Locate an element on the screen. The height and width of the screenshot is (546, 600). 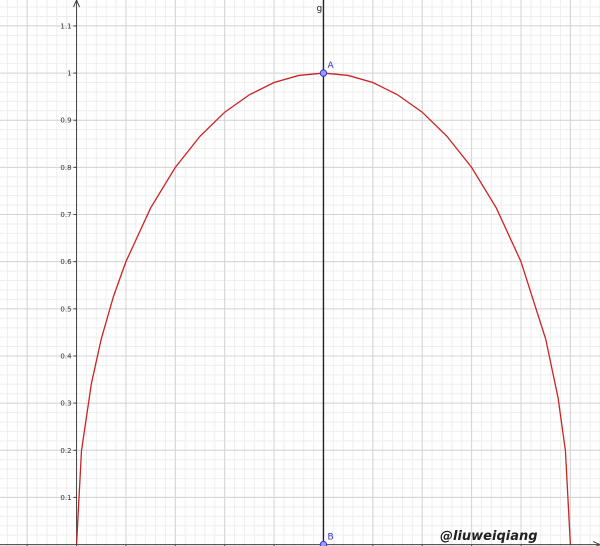
y-tick-label: 0.9 is located at coordinates (65, 121).